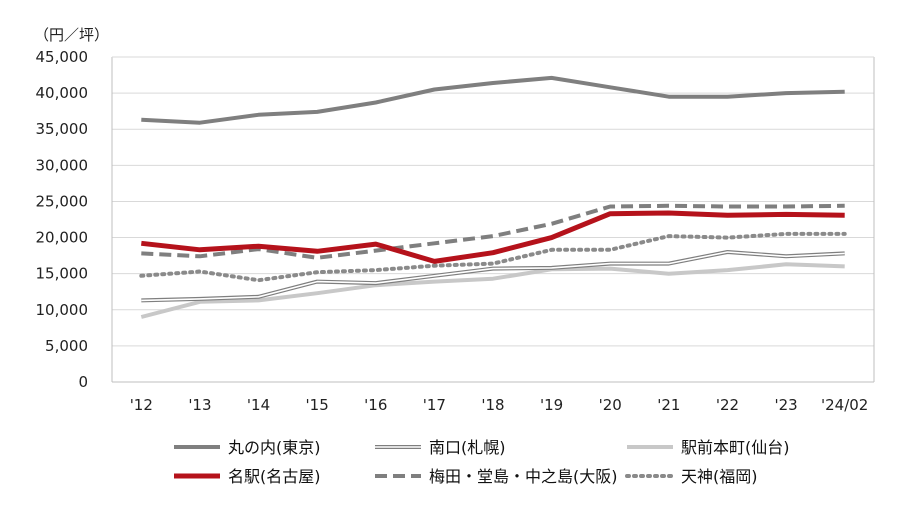  Describe the element at coordinates (62, 238) in the screenshot. I see `y-tick-label: 20,000` at that location.